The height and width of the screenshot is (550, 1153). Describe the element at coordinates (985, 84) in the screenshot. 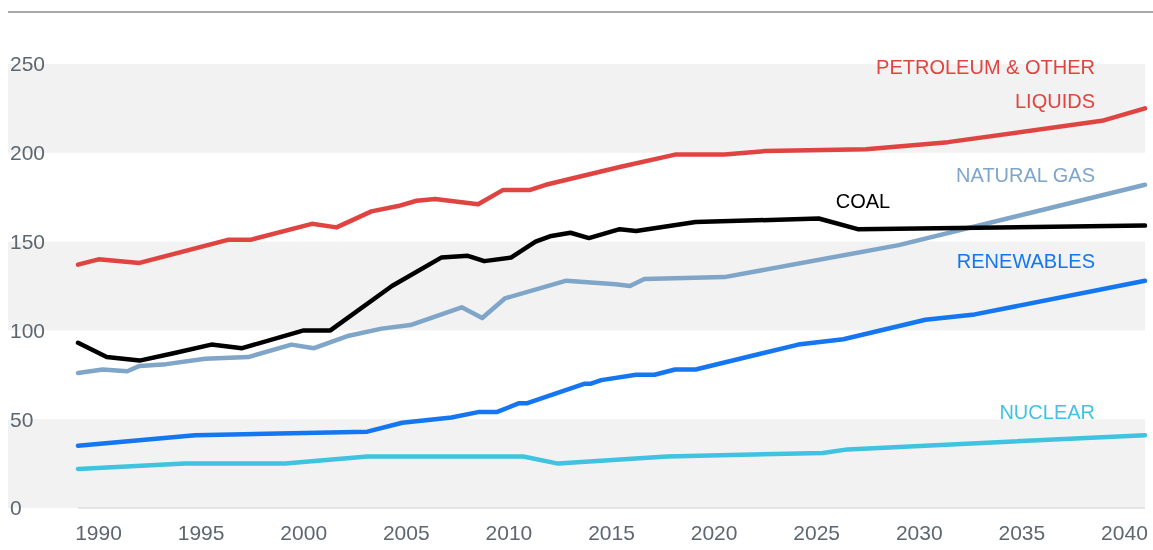

I see `series-label: PETROLEUM & OTHER LIQUIDS` at that location.